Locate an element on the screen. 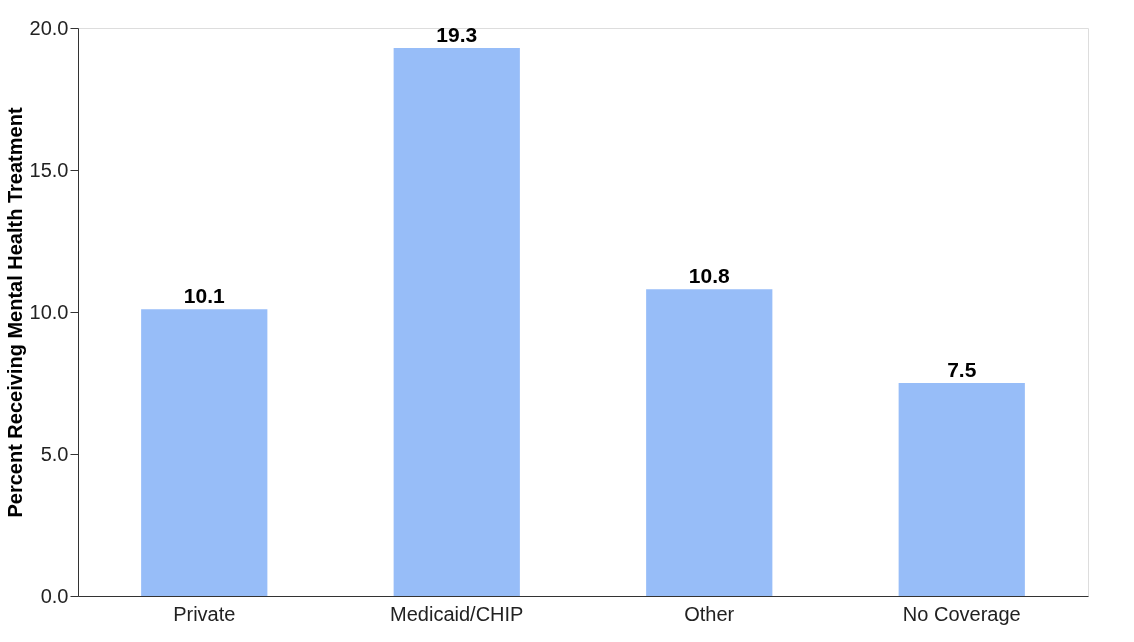 The height and width of the screenshot is (642, 1134). data-label: 10.8 is located at coordinates (709, 276).